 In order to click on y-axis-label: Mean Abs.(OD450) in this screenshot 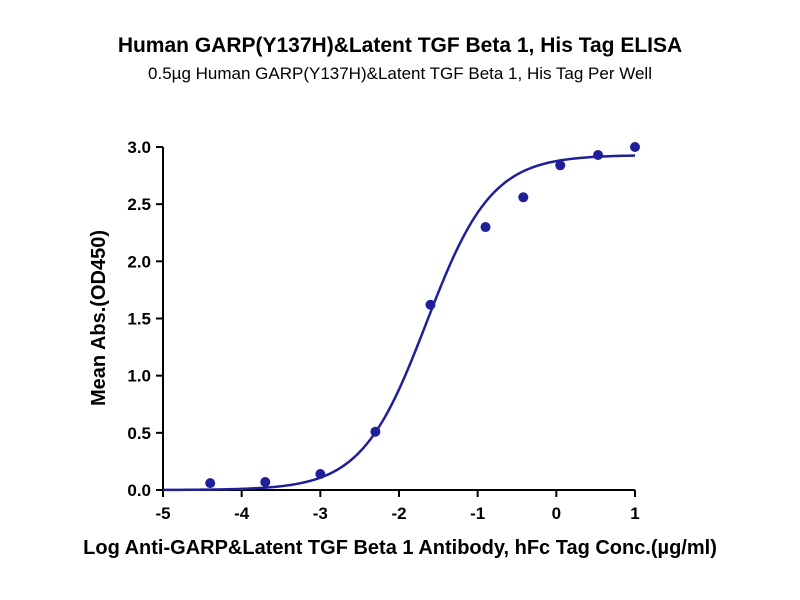, I will do `click(99, 318)`.